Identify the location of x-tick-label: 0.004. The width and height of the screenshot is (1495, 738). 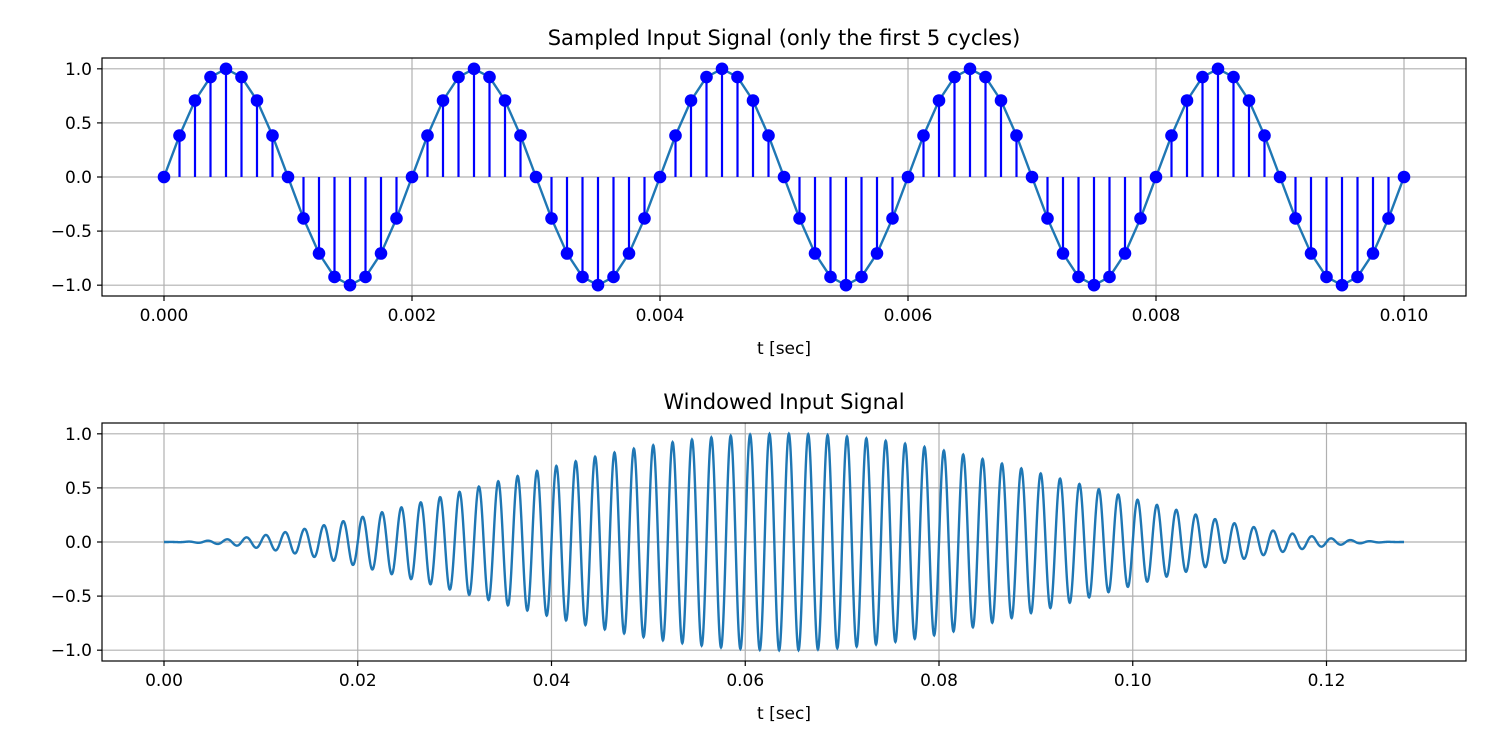
(660, 316).